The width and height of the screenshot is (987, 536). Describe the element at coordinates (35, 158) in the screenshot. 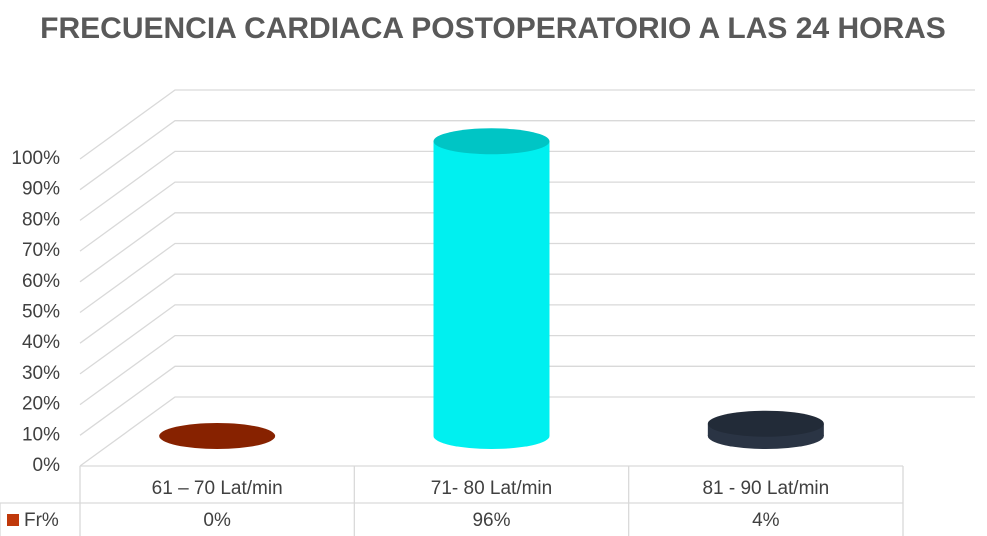

I see `y-tick-label: 100%` at that location.